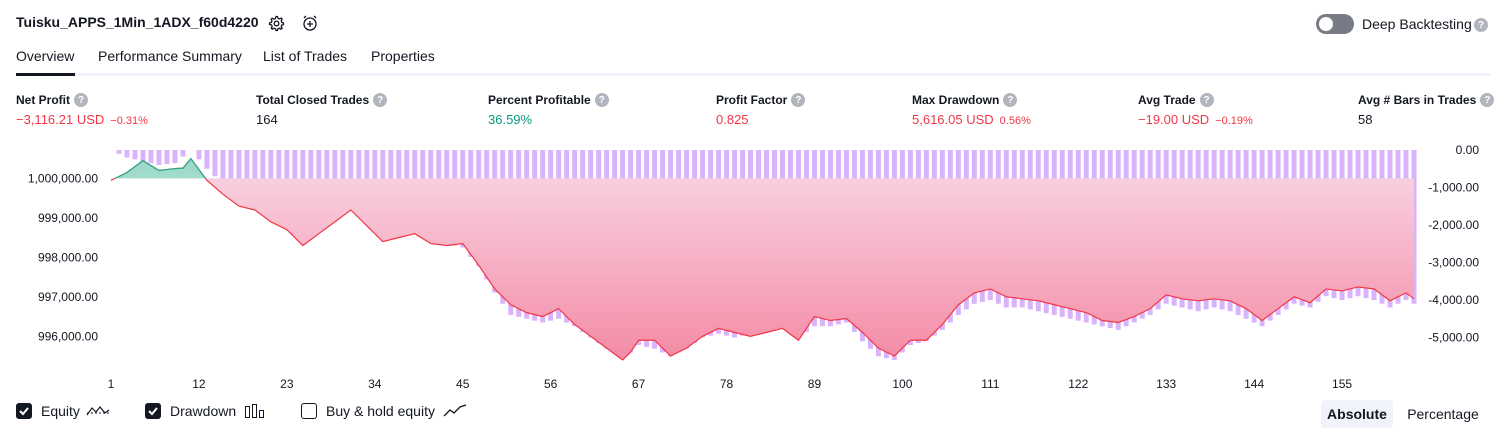 This screenshot has width=1507, height=438. Describe the element at coordinates (1468, 150) in the screenshot. I see `right-axis-tick: 0.00` at that location.